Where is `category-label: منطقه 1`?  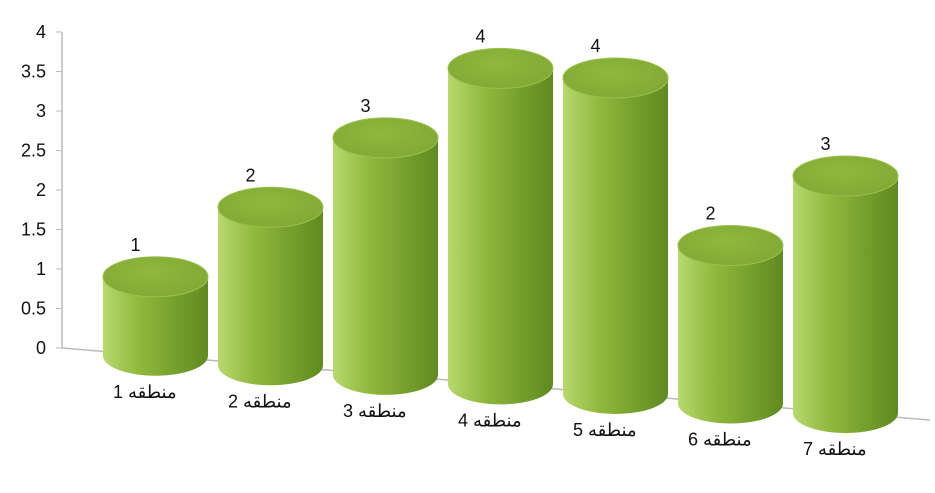
category-label: منطقه 1 is located at coordinates (145, 392).